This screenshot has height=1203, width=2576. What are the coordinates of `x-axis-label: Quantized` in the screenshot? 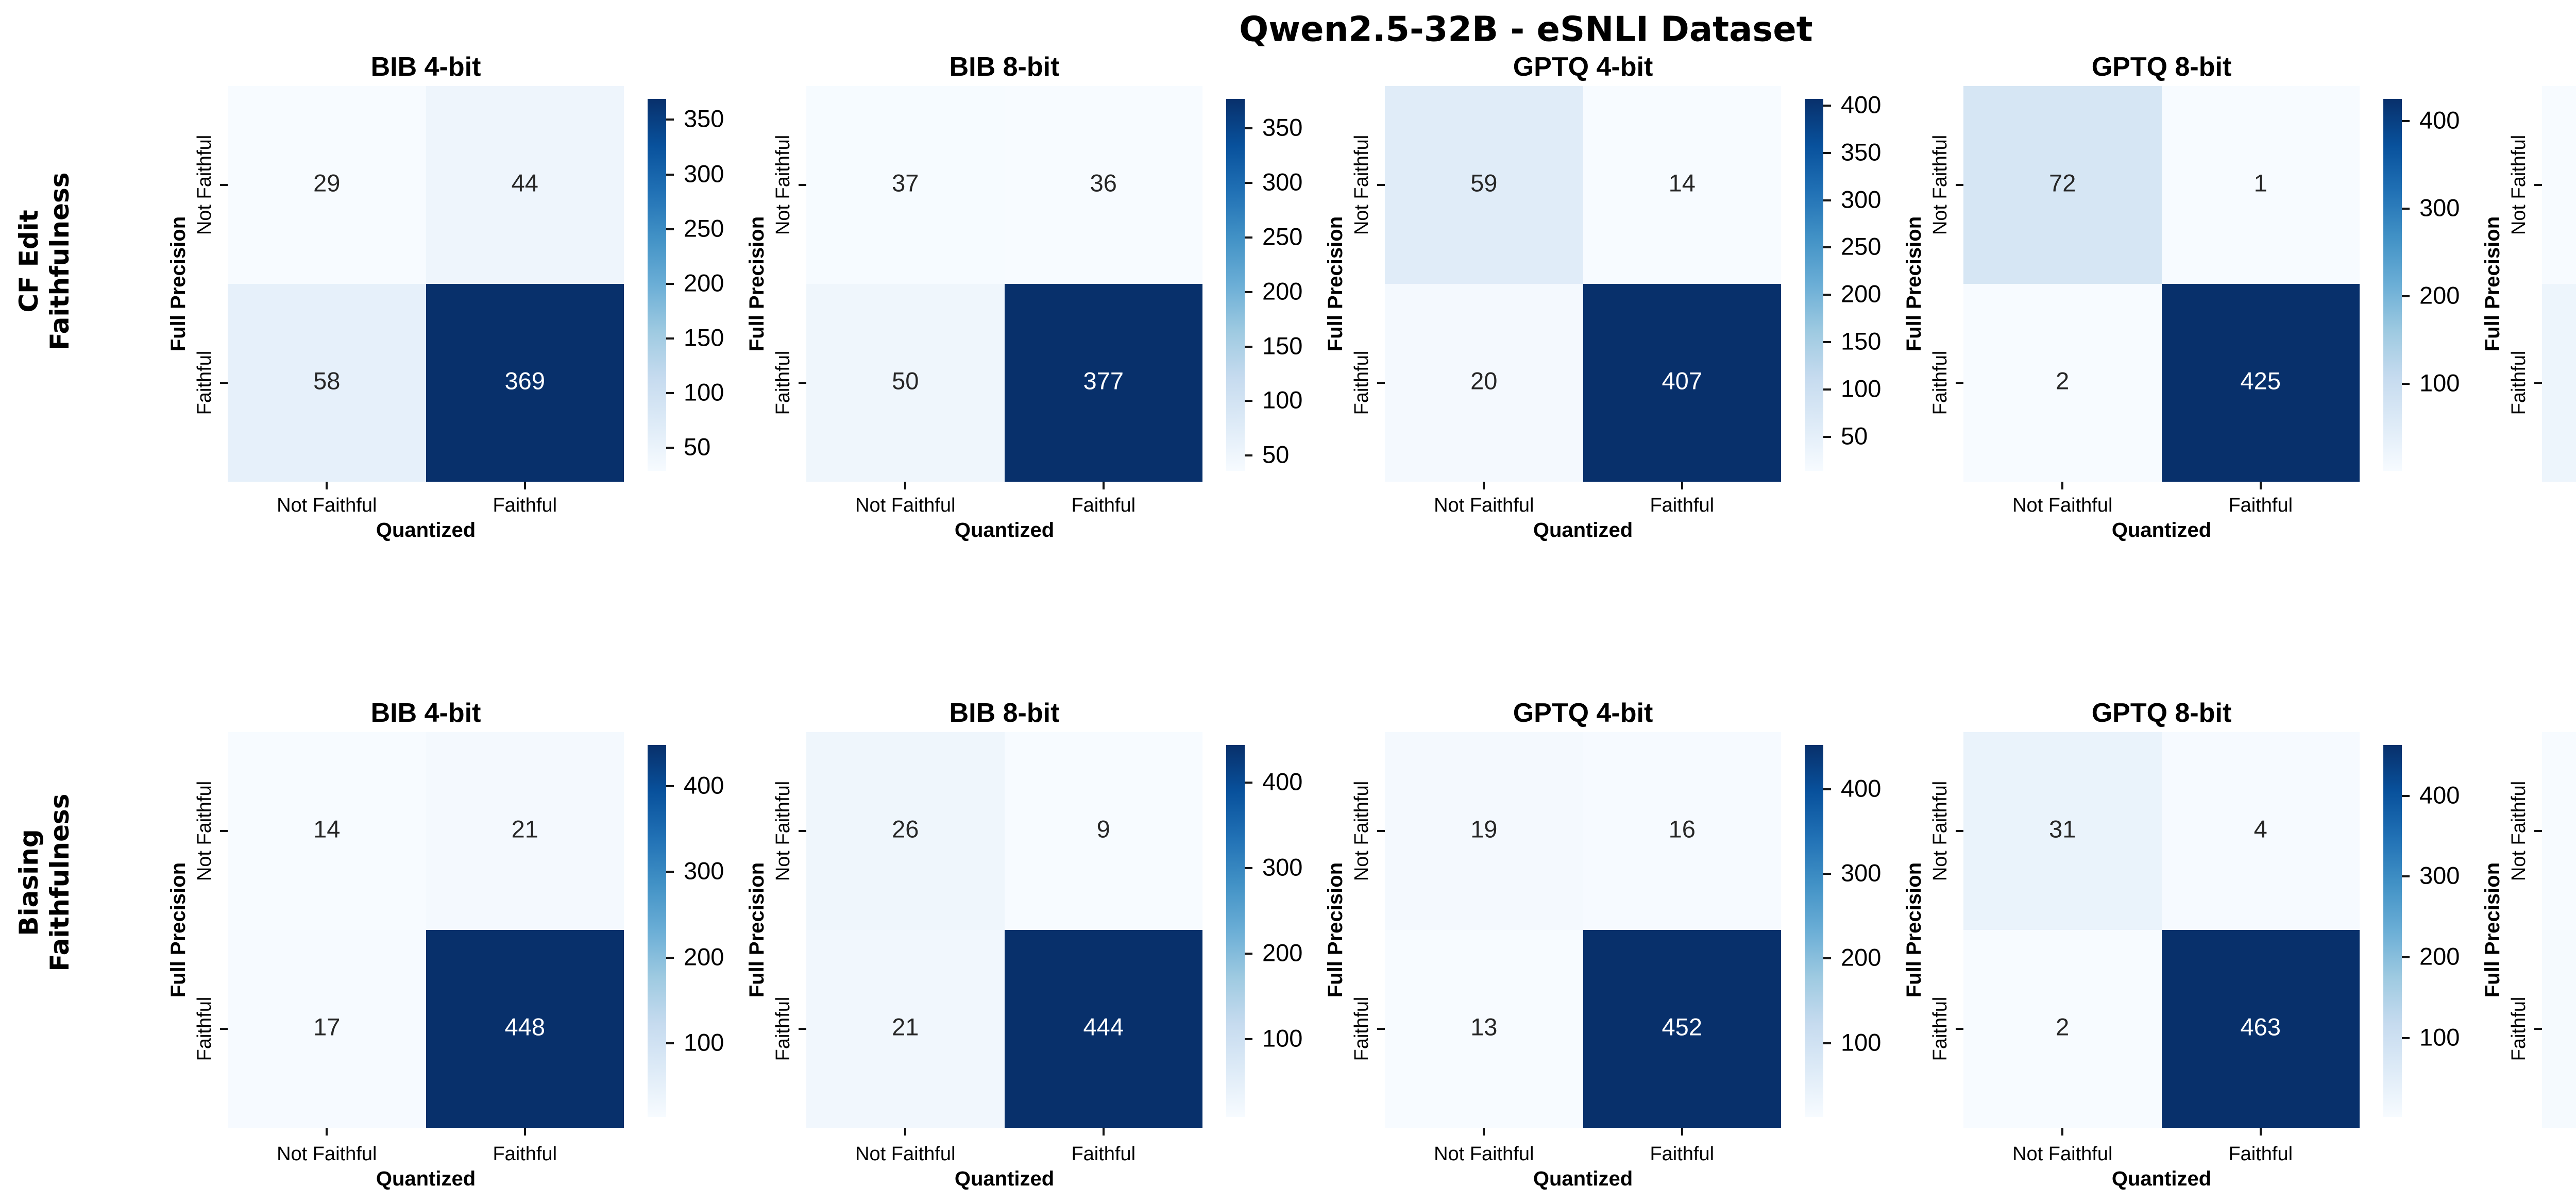 It's located at (426, 530).